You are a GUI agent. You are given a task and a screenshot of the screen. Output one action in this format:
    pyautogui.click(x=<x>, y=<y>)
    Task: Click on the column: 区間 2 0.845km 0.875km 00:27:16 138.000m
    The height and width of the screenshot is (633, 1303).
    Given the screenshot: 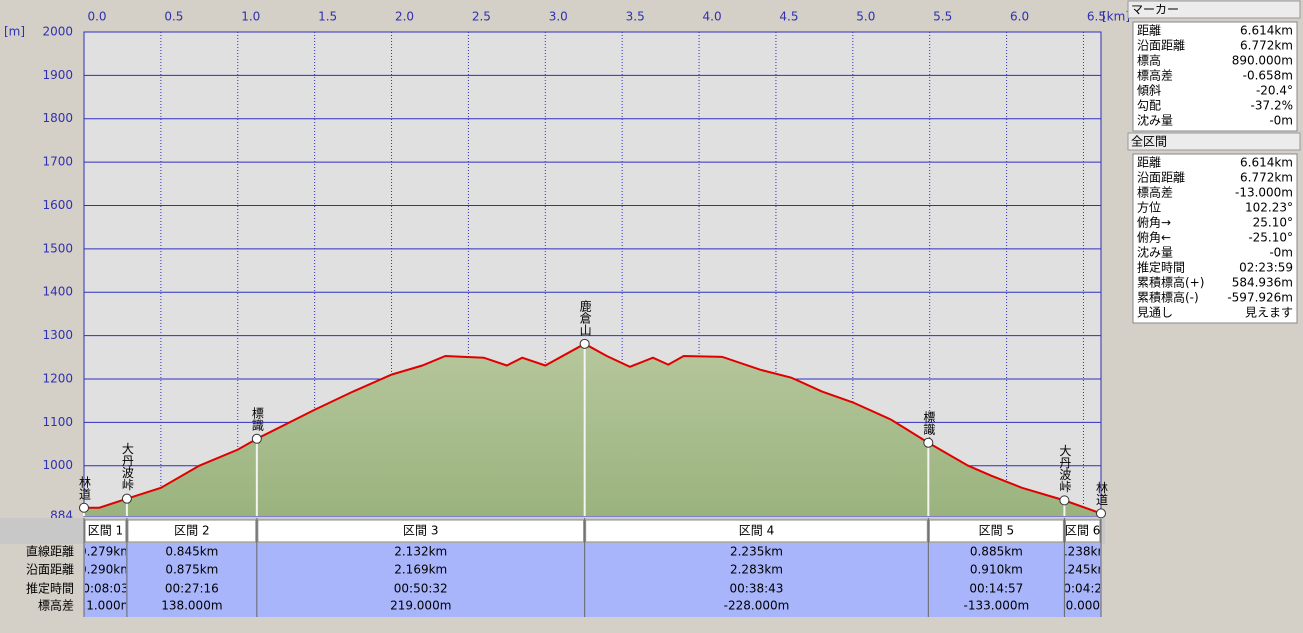 What is the action you would take?
    pyautogui.click(x=191, y=568)
    